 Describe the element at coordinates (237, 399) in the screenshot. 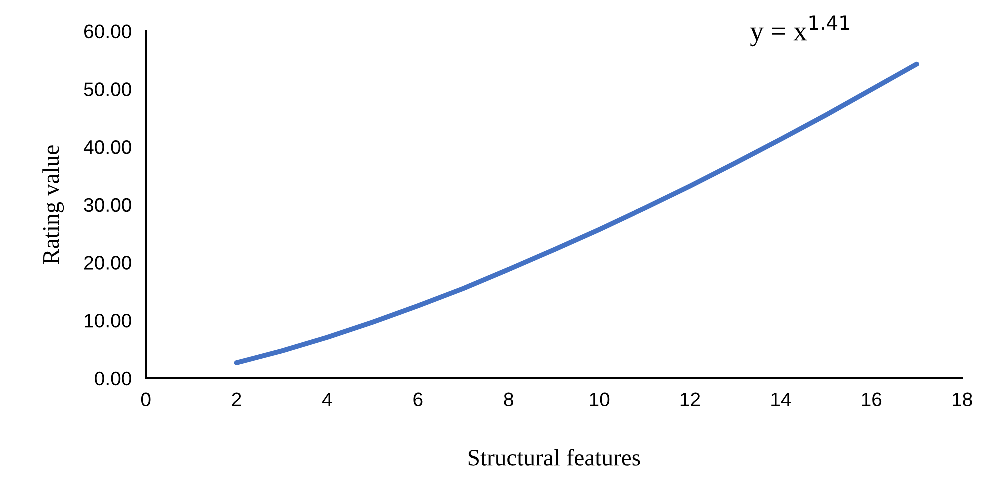

I see `x-tick-label: 2` at that location.